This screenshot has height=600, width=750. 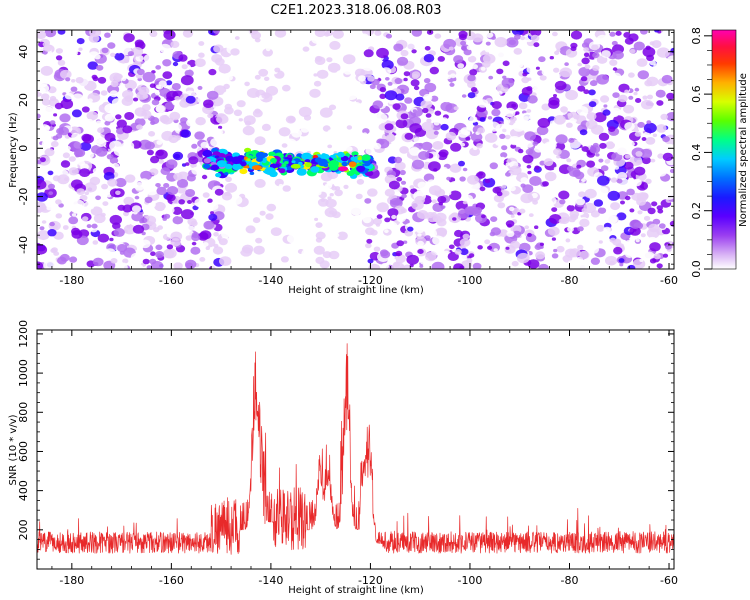 I want to click on x-tick-label: -120, so click(x=370, y=280).